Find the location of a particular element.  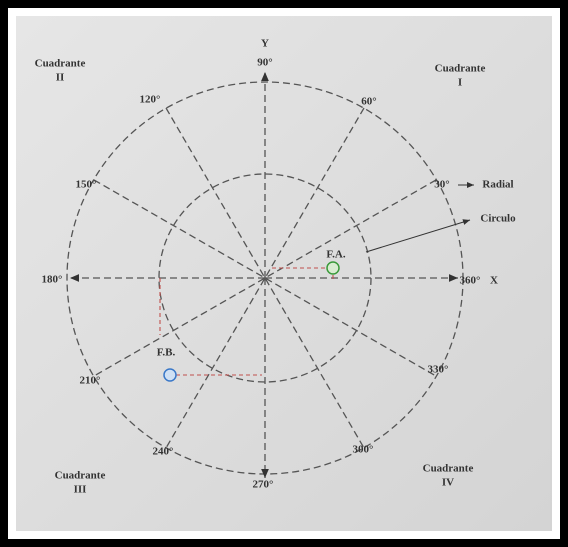

angle-label: 210° is located at coordinates (90, 381).